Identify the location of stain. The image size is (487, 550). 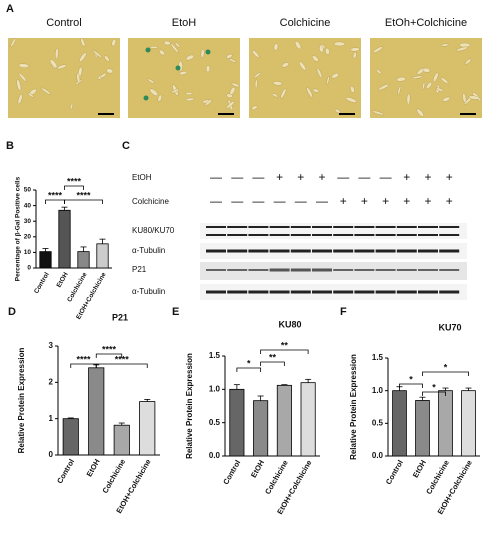
(178, 68).